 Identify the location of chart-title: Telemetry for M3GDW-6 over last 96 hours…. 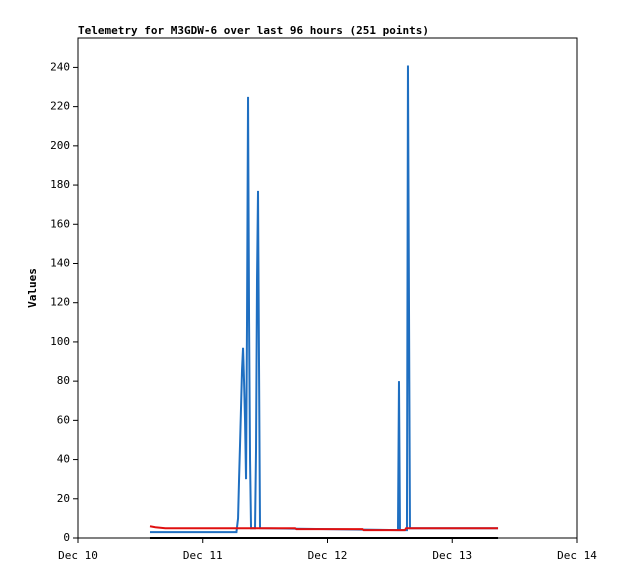
(253, 30).